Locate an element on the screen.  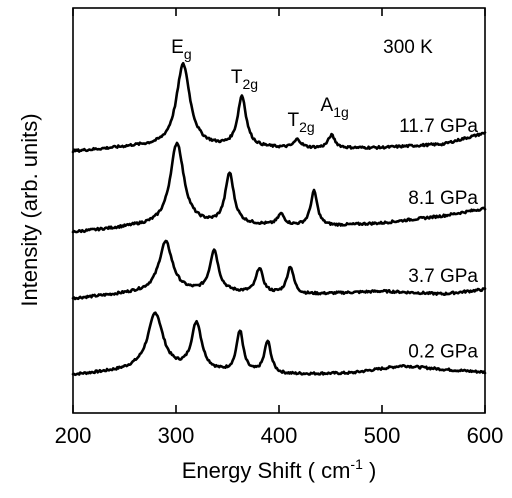
series-label: 0.2 GPa is located at coordinates (443, 351).